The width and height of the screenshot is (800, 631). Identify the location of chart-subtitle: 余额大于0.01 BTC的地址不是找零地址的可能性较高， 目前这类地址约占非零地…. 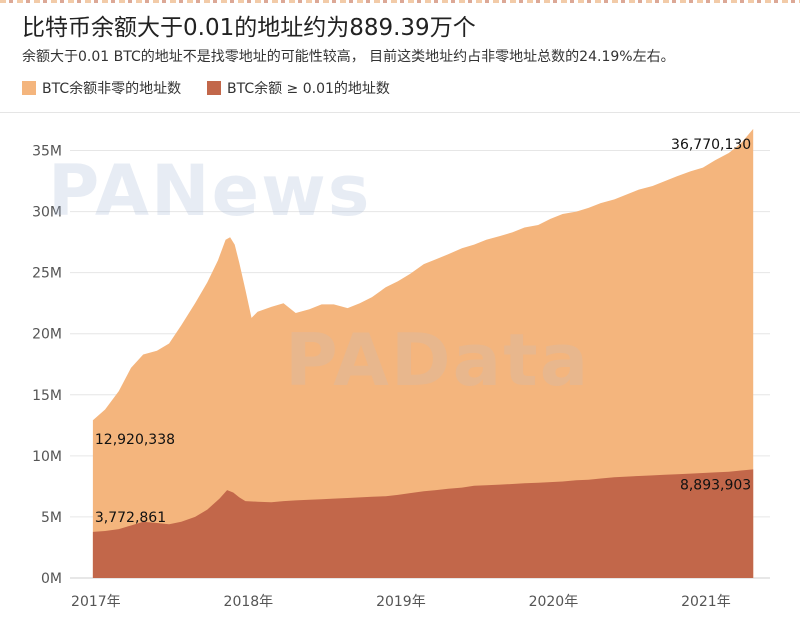
(348, 57).